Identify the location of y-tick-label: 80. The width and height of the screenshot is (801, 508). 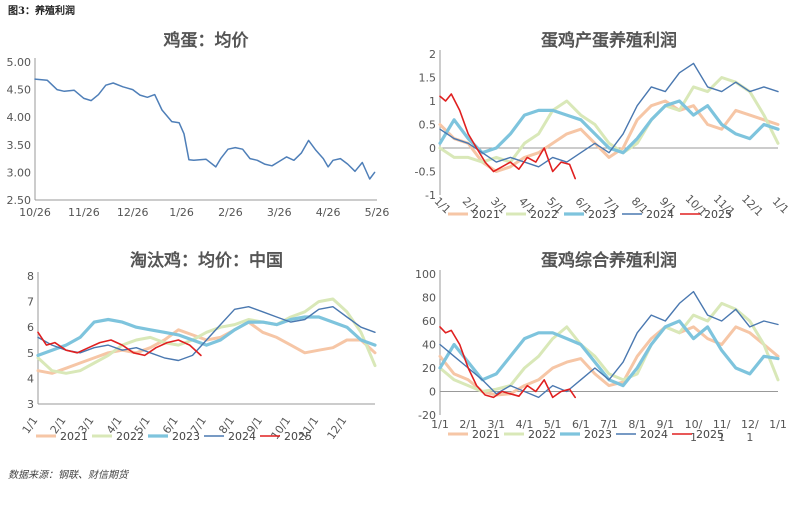
(429, 298).